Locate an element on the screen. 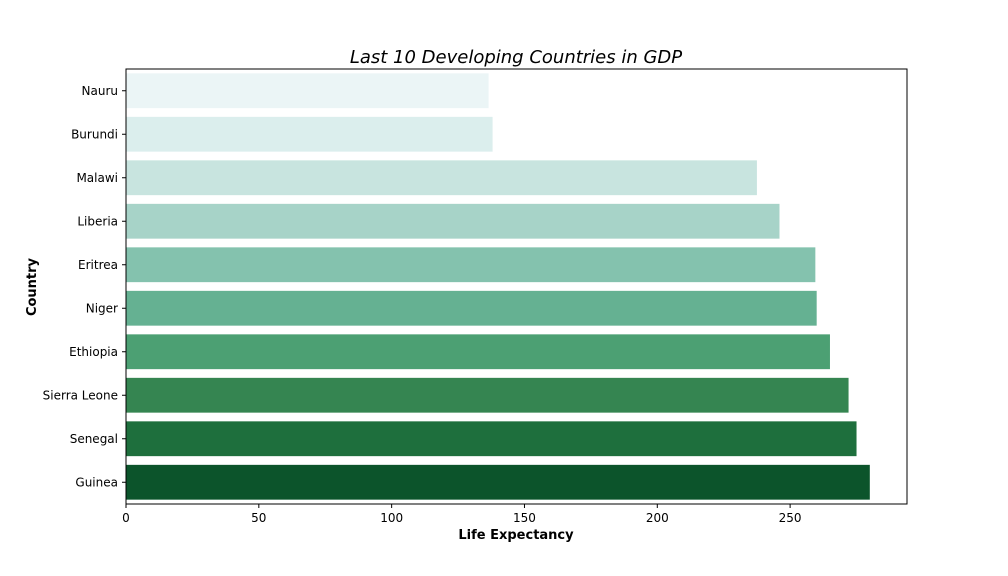  bar-guinea is located at coordinates (498, 482).